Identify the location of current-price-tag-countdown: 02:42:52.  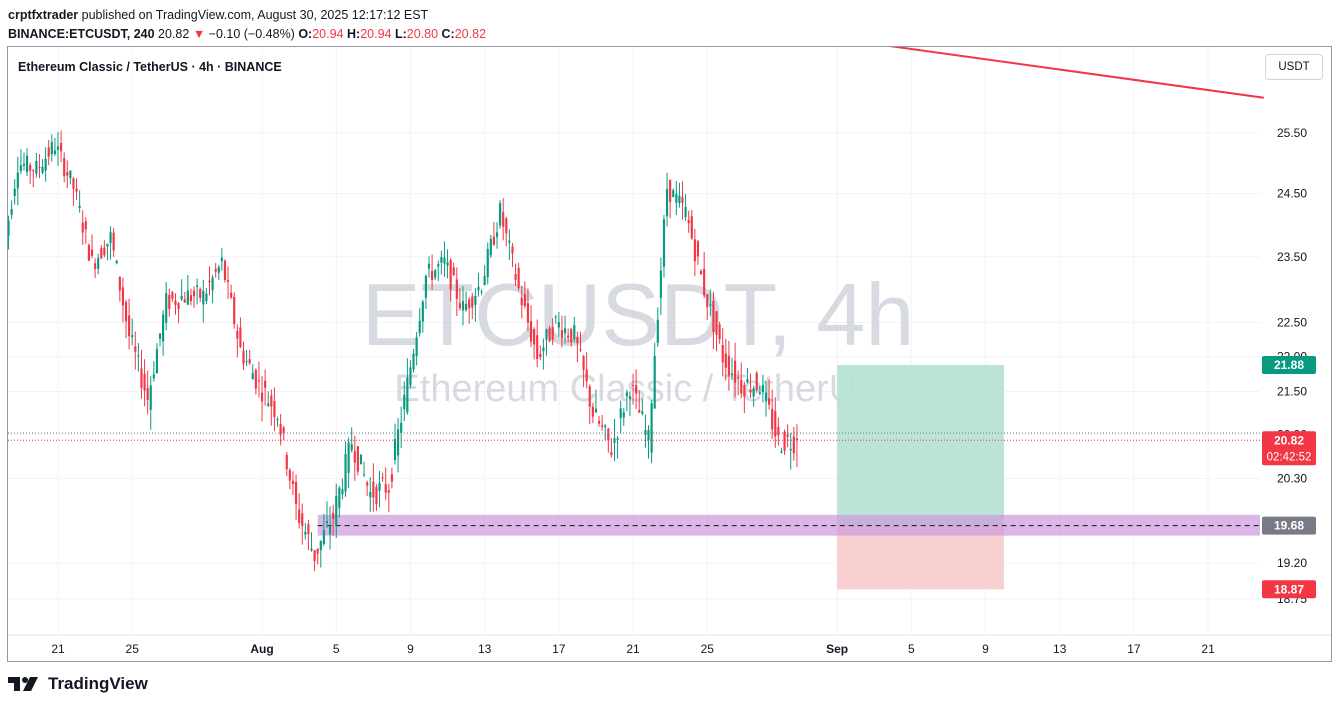
(1289, 457).